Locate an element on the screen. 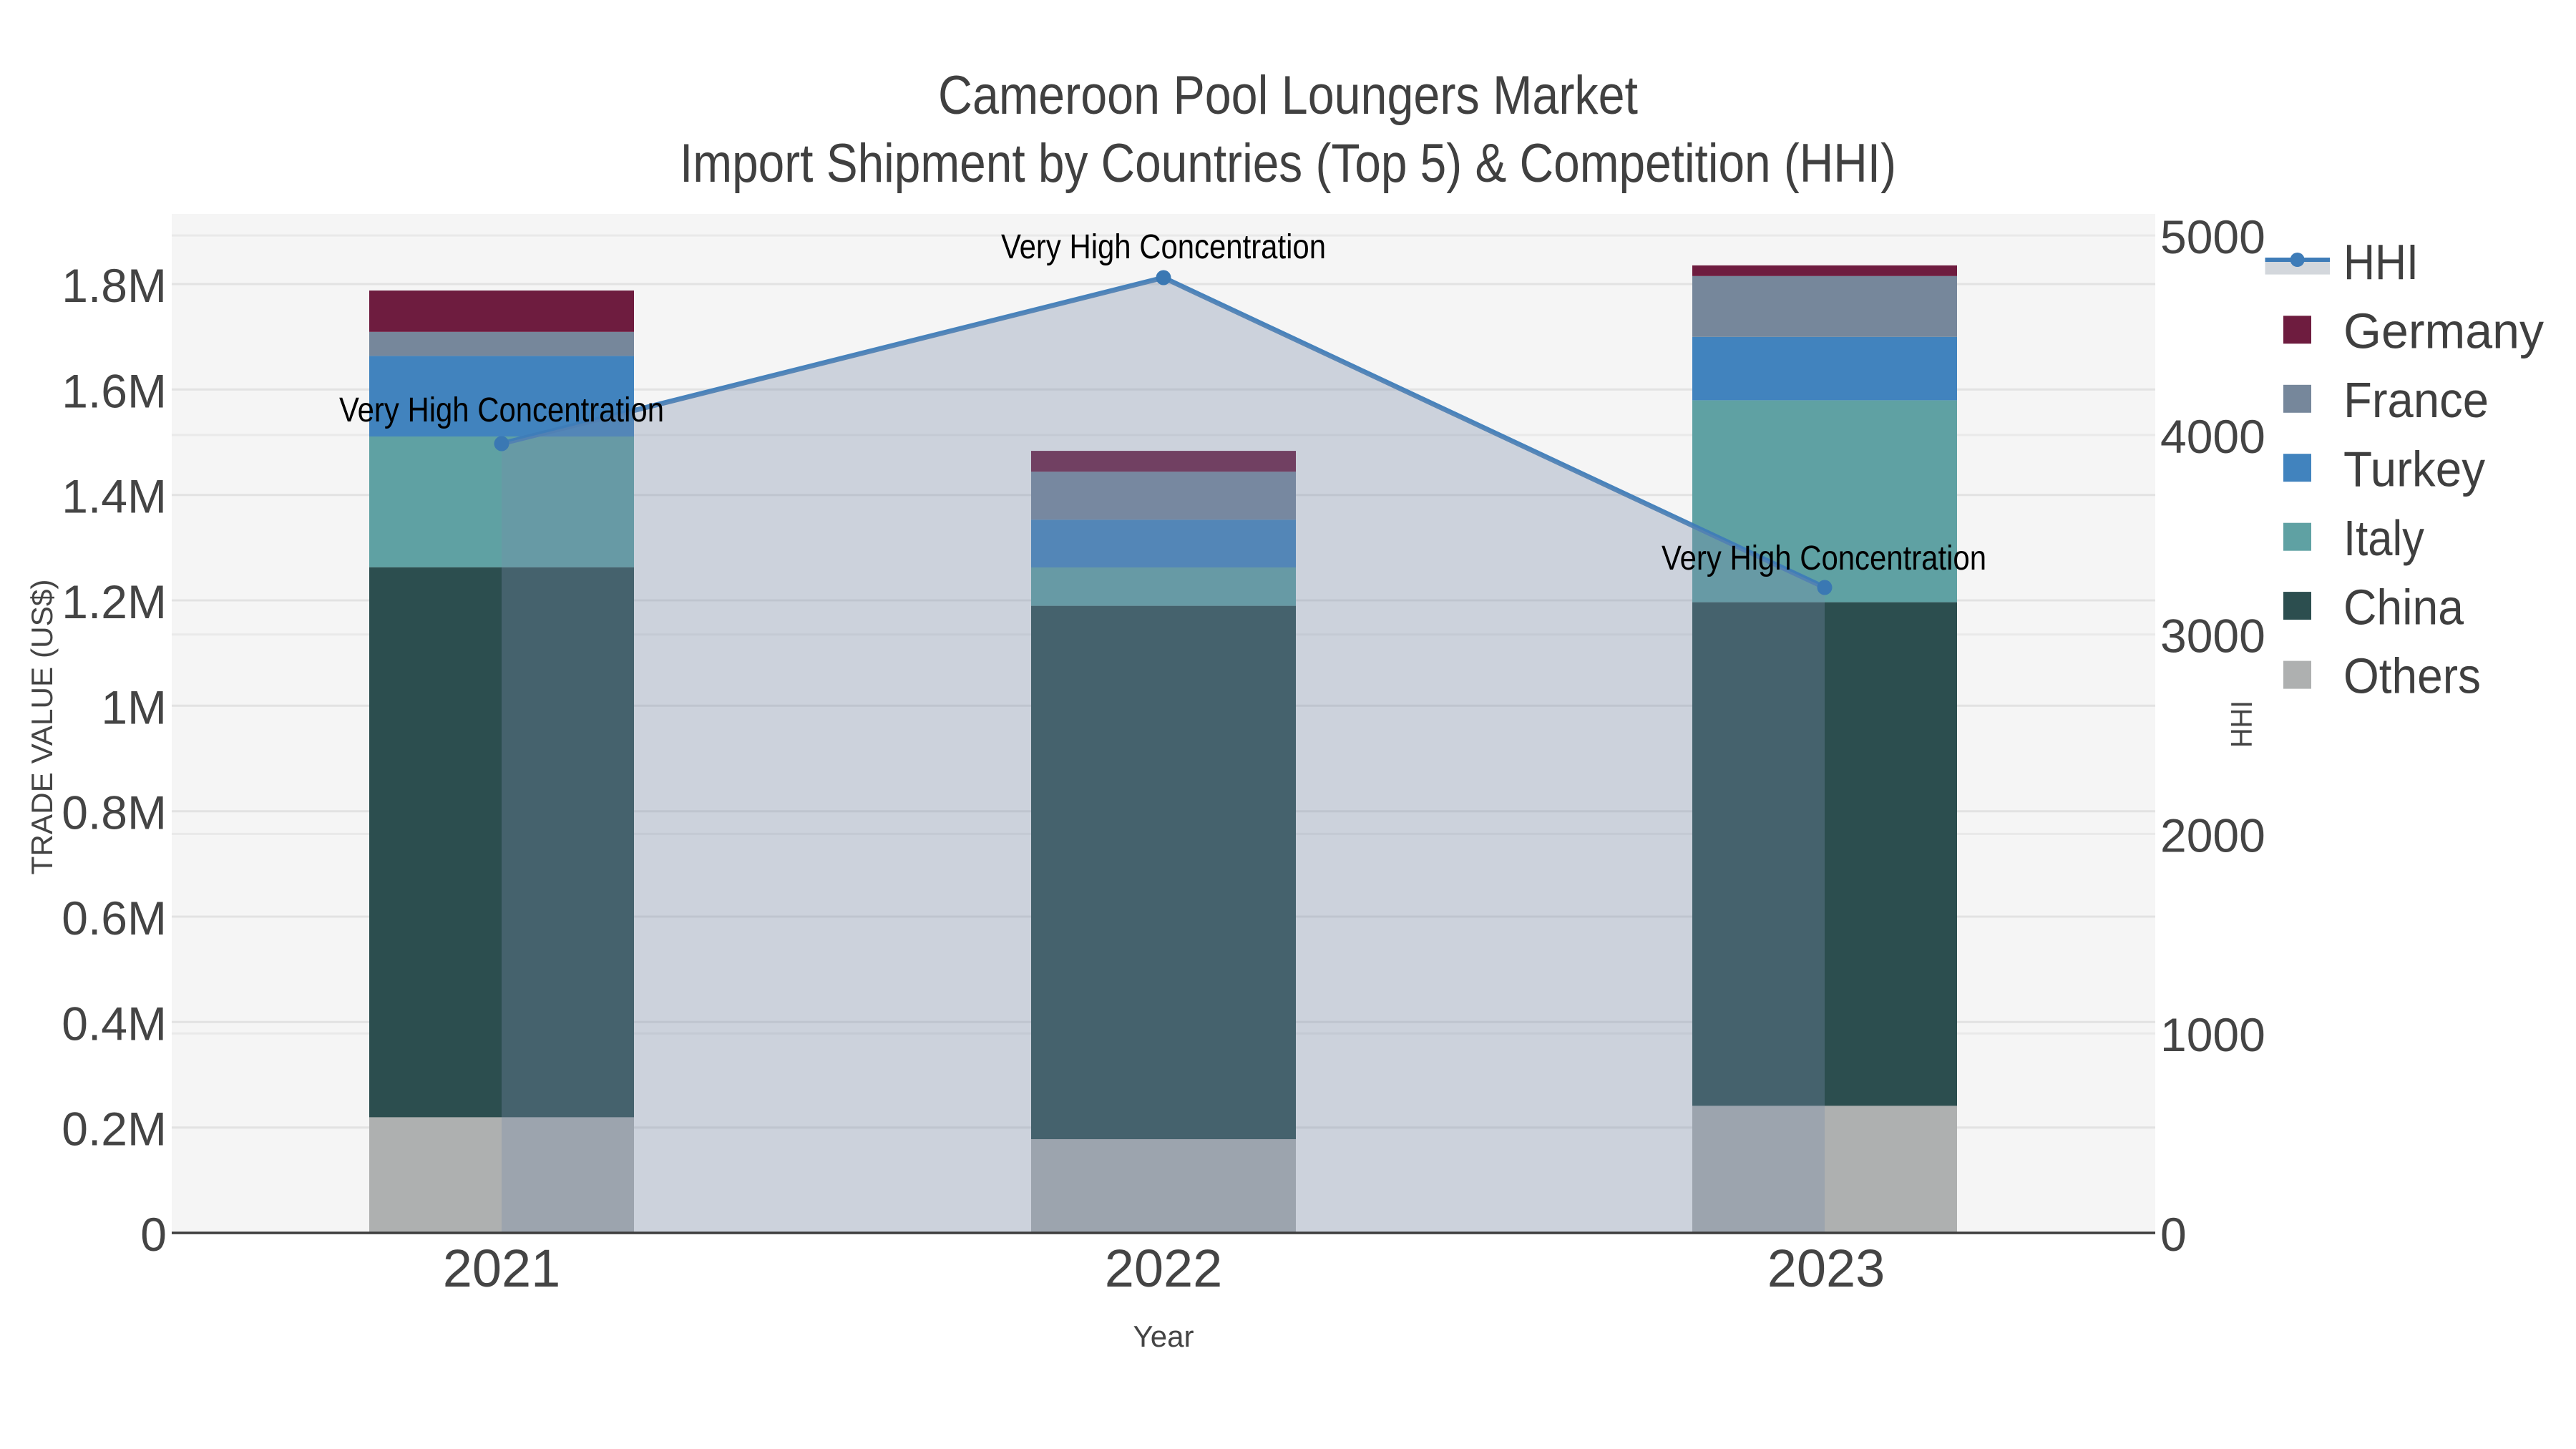  svg-text: Year is located at coordinates (1163, 1336).